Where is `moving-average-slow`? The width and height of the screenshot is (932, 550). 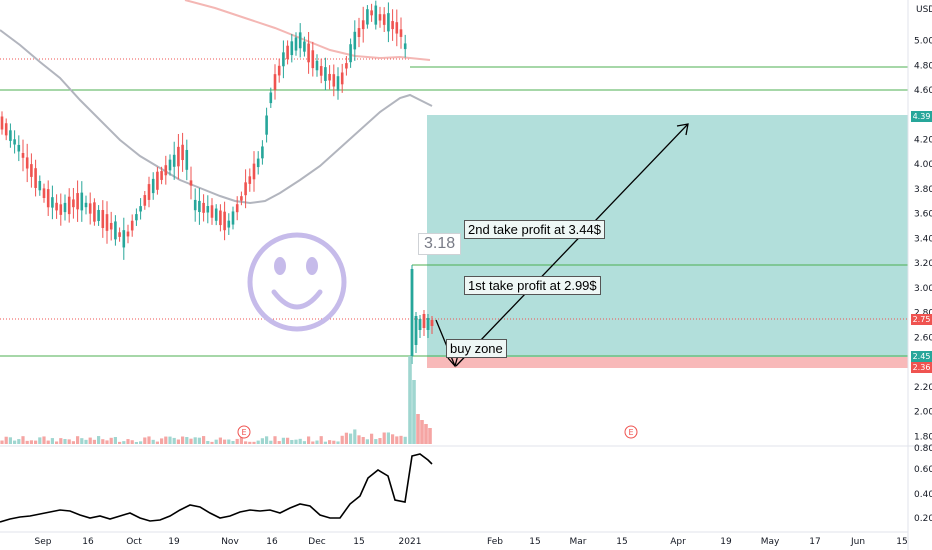
moving-average-slow is located at coordinates (307, 30).